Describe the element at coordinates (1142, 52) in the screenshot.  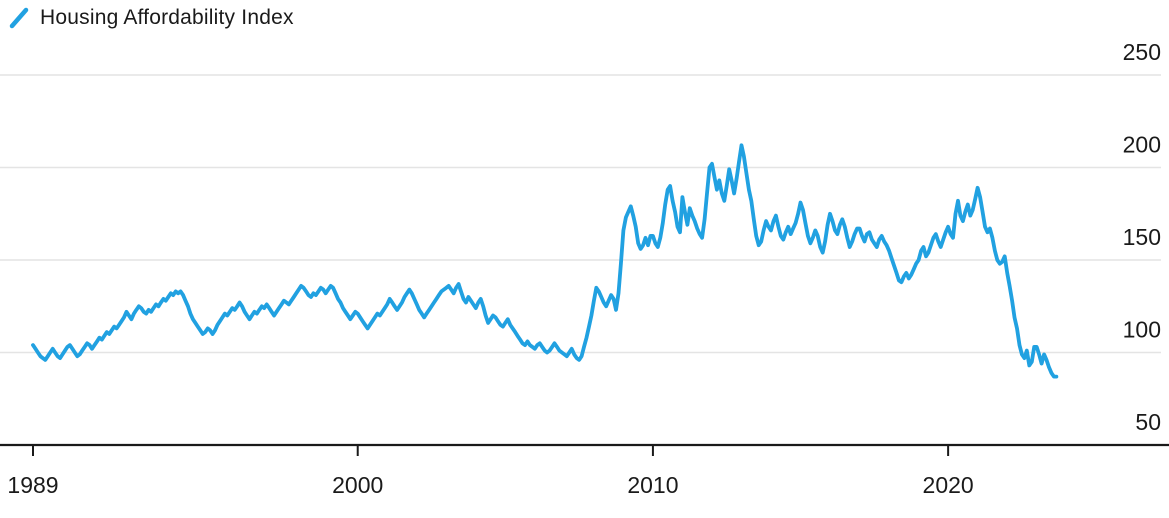
I see `y-axis-label: 250` at that location.